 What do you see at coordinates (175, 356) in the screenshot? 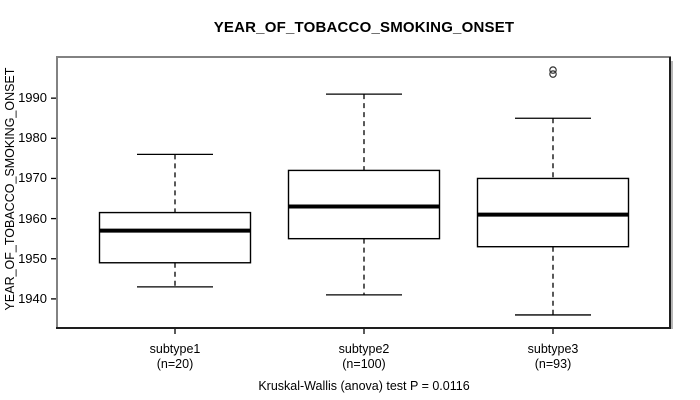
I see `x-category-label: subtype1 (n=20)` at bounding box center [175, 356].